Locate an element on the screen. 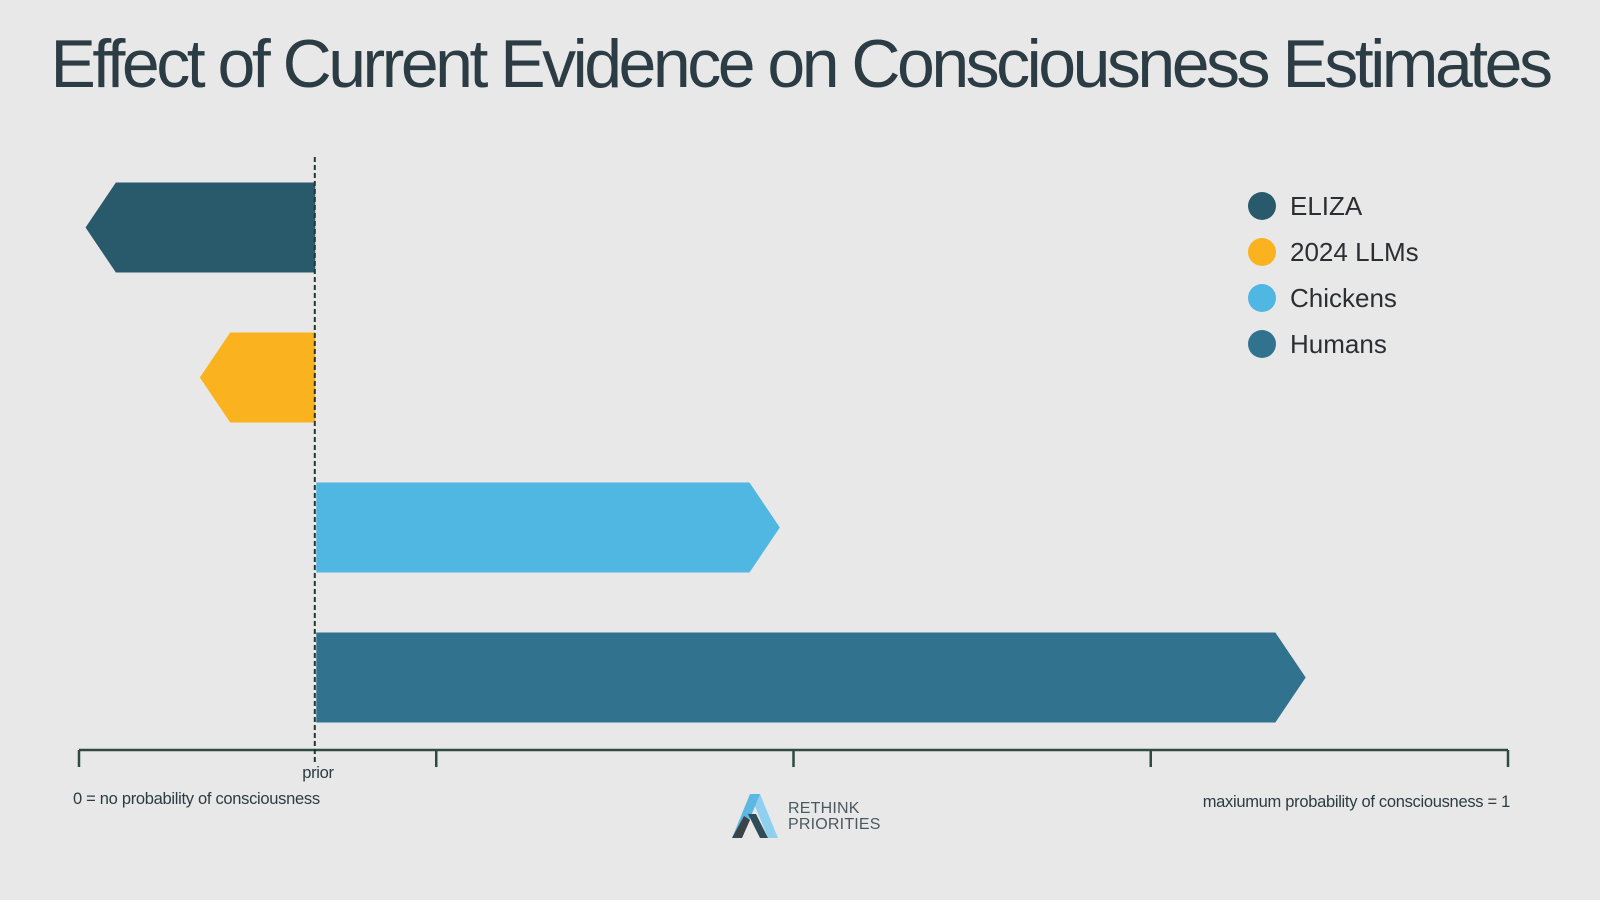 The width and height of the screenshot is (1600, 900). rethink-priorities-logo-icon is located at coordinates (755, 816).